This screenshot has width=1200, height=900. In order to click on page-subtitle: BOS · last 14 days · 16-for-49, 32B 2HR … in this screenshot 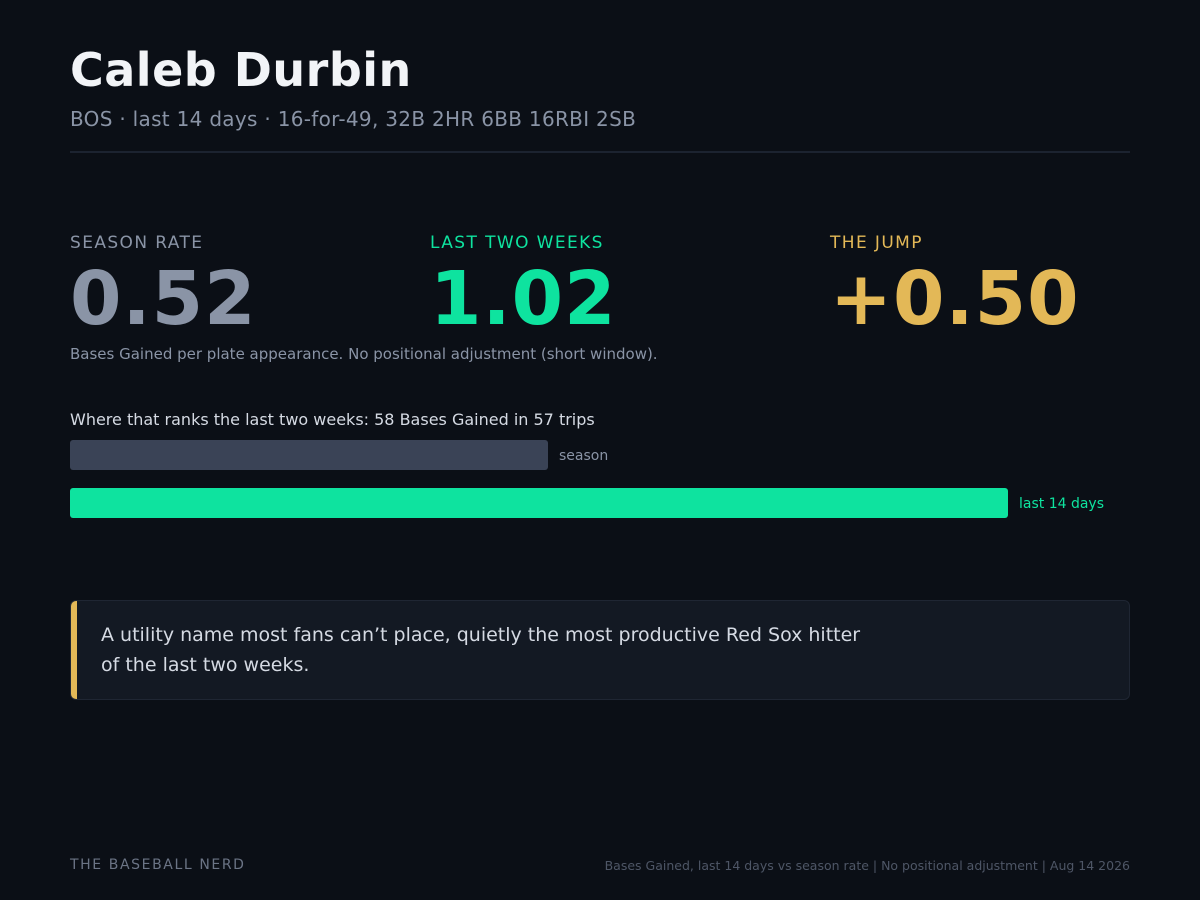, I will do `click(353, 119)`.